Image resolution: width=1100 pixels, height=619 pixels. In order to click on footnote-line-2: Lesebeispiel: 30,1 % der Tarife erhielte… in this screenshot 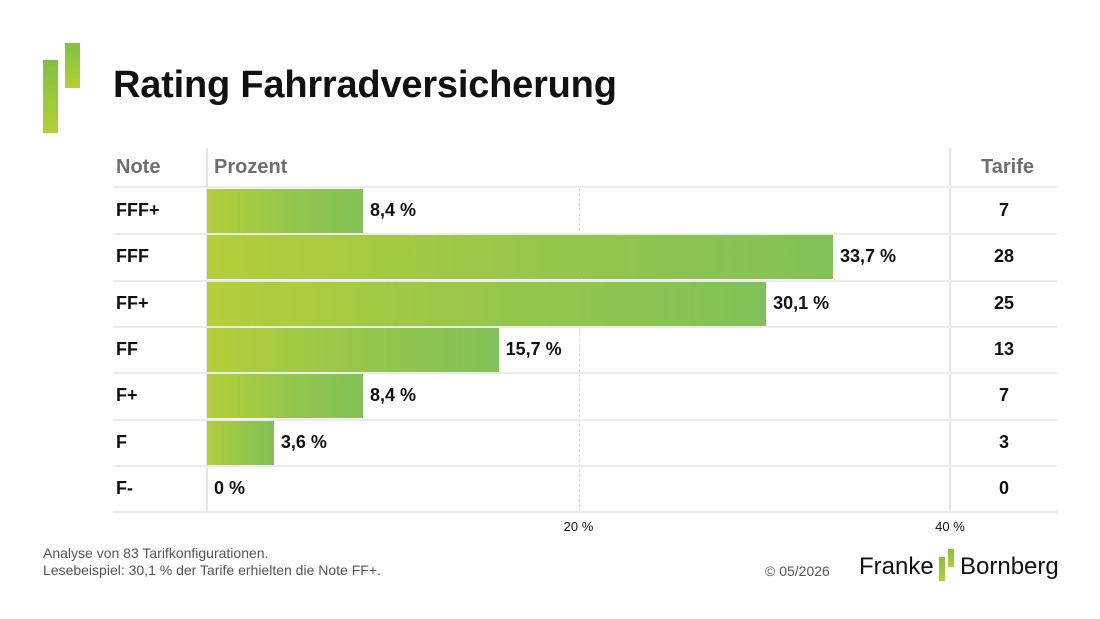, I will do `click(212, 570)`.